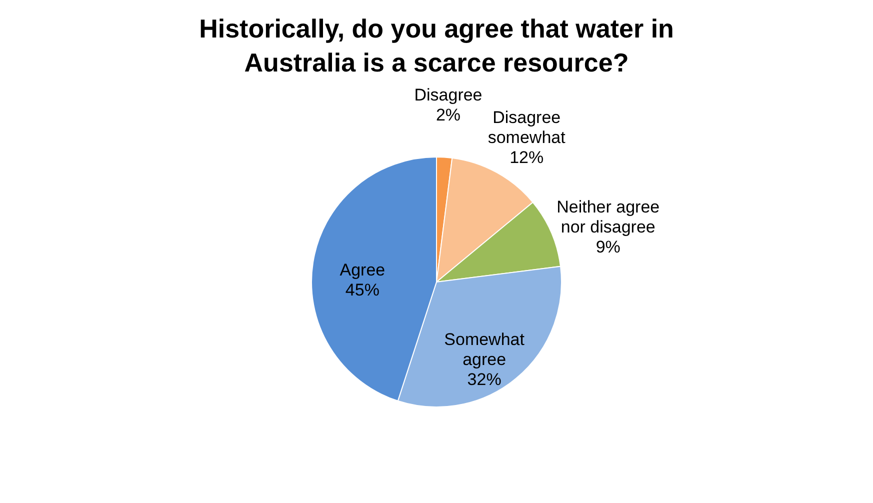 Image resolution: width=873 pixels, height=503 pixels. I want to click on slice-label: Somewhat agree, so click(484, 349).